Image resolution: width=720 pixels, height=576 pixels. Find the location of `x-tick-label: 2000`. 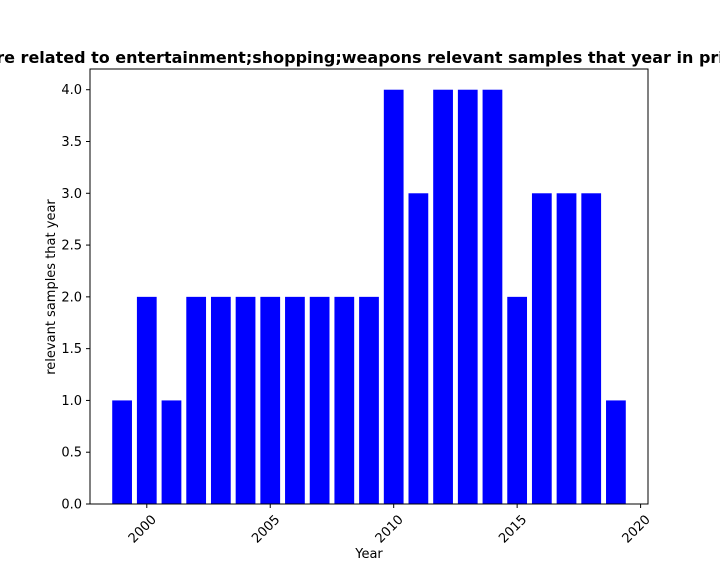

x-tick-label: 2000 is located at coordinates (143, 529).